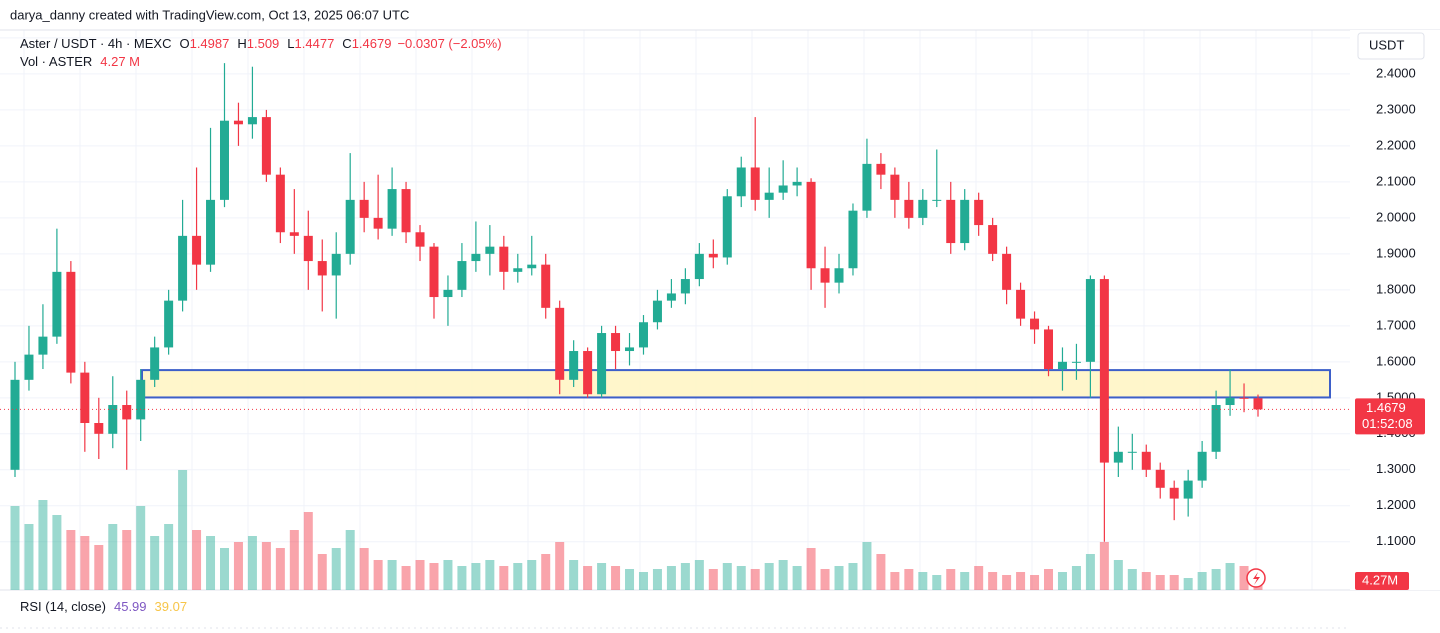  Describe the element at coordinates (1396, 540) in the screenshot. I see `y-tick-label: 1.1000` at that location.